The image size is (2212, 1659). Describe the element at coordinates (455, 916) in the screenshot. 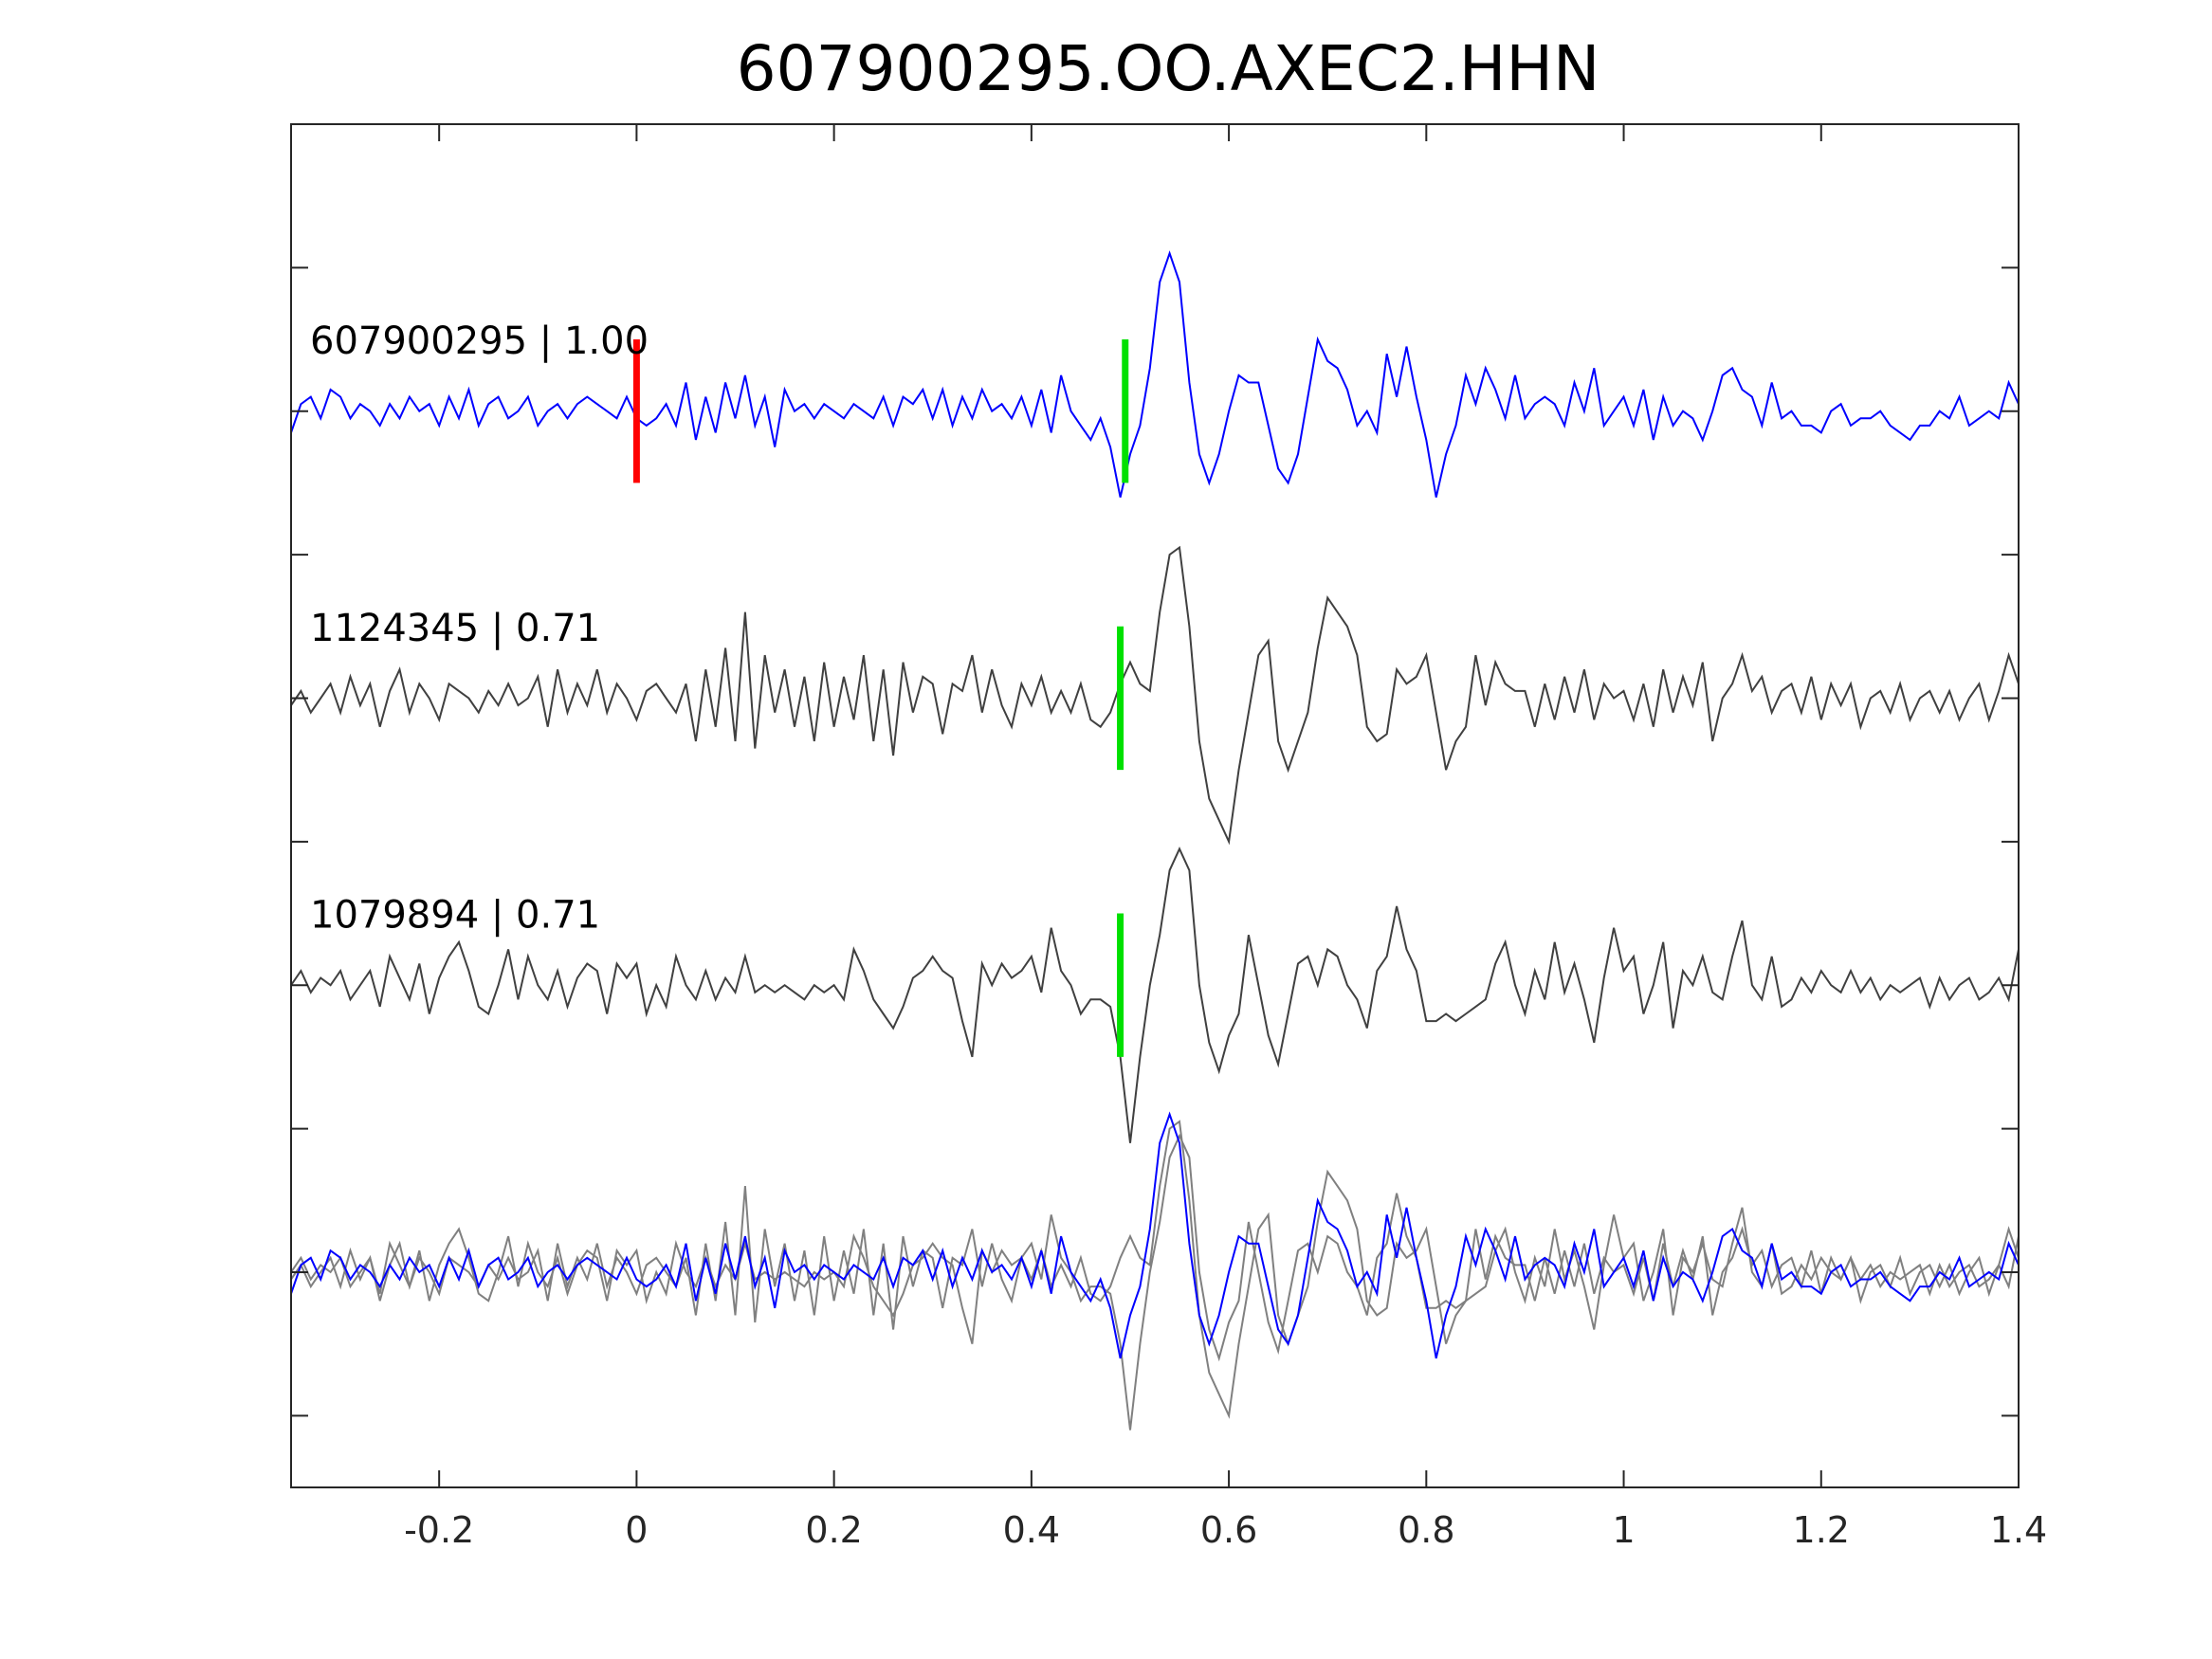

I see `trace-label-3: 1079894 | 0.71` at that location.